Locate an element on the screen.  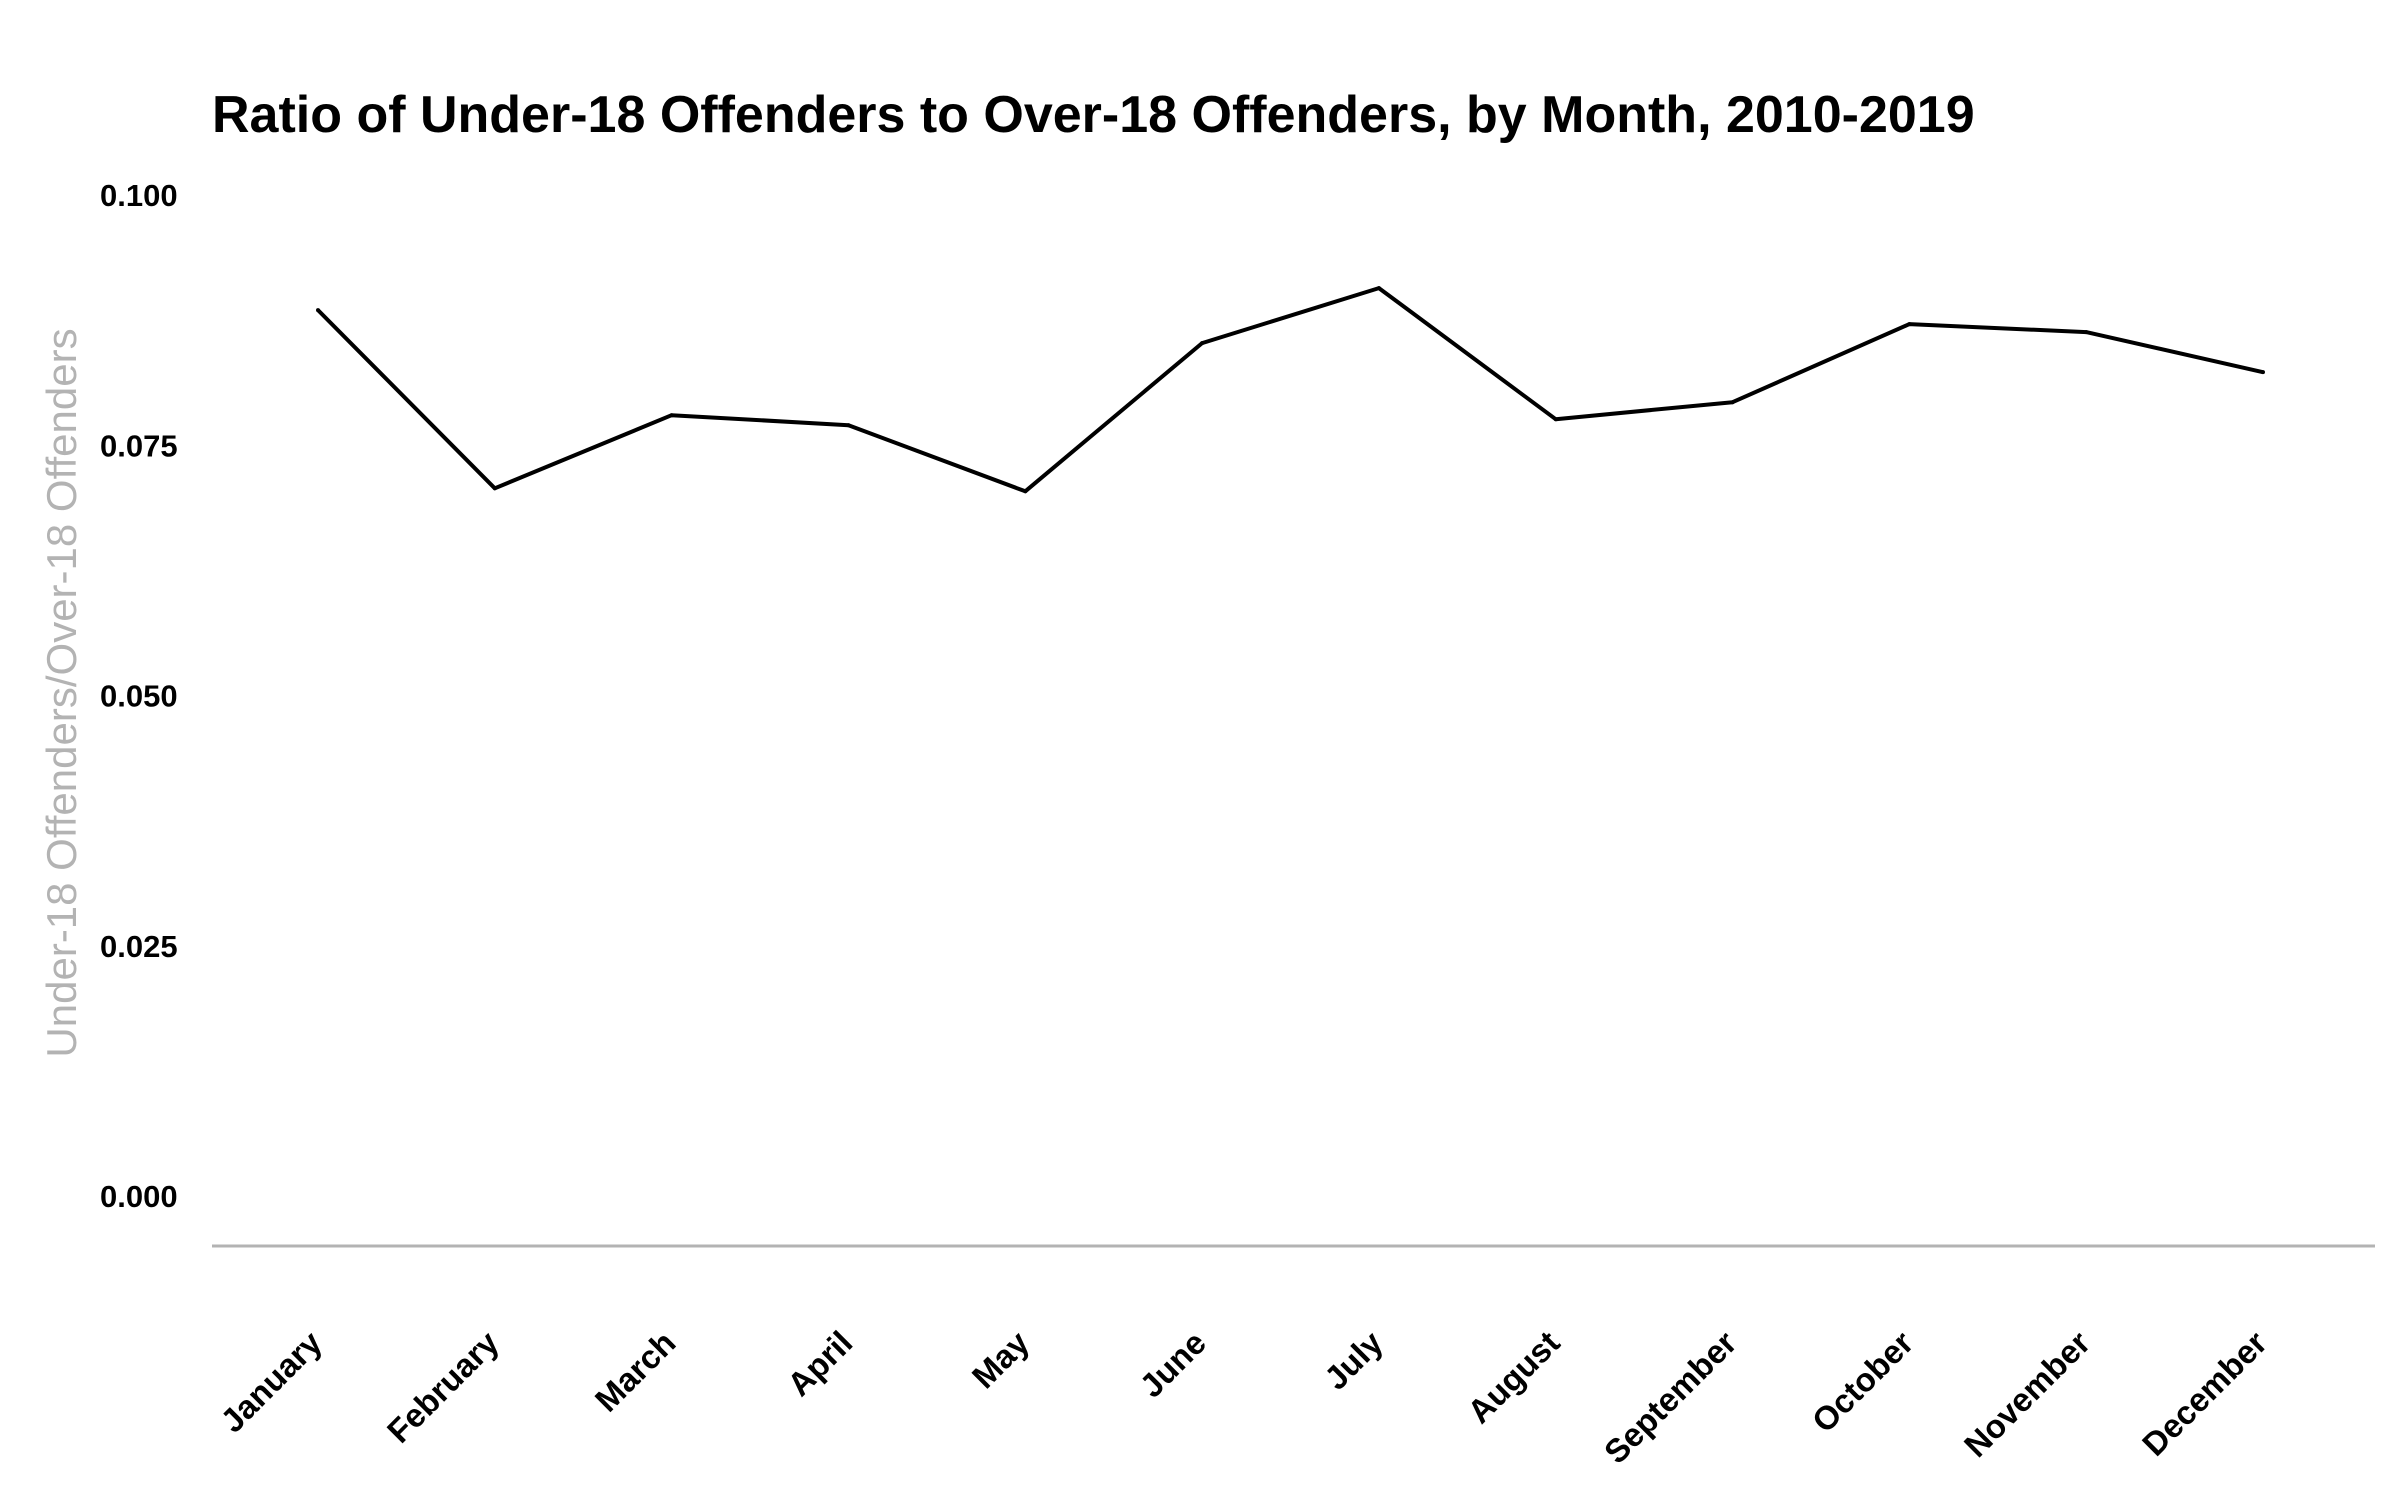
x-tick-label: August is located at coordinates (1513, 1377).